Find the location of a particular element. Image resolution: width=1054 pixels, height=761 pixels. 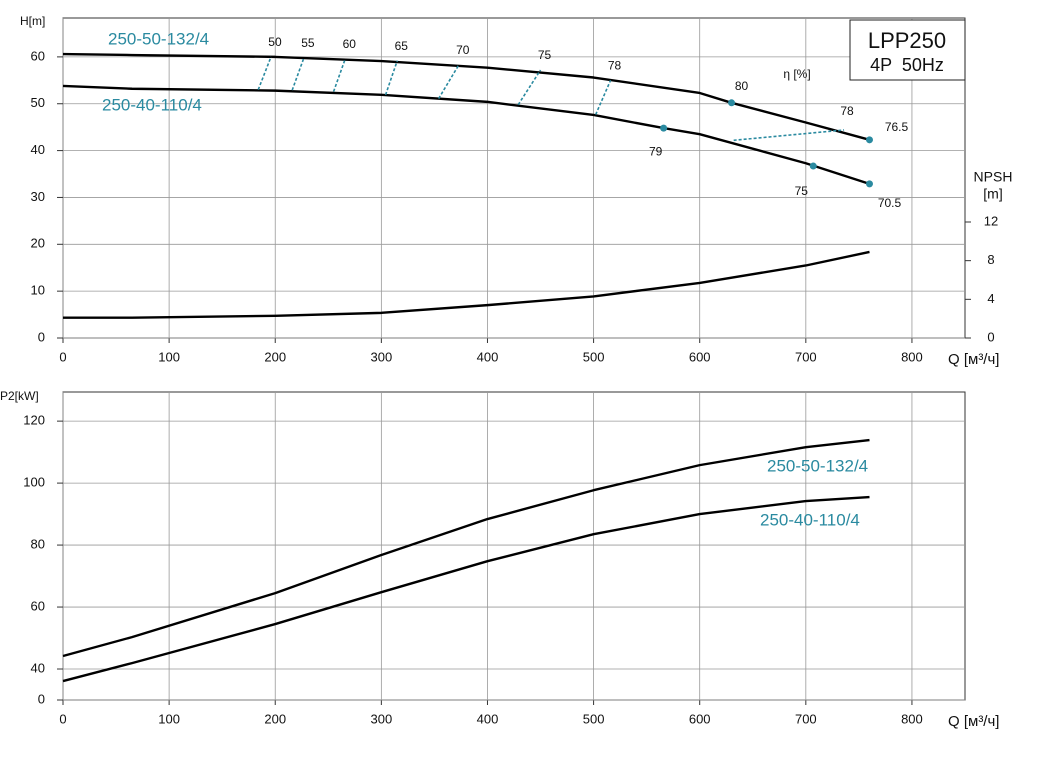

efficiency-axis-label: η [%] is located at coordinates (796, 74).